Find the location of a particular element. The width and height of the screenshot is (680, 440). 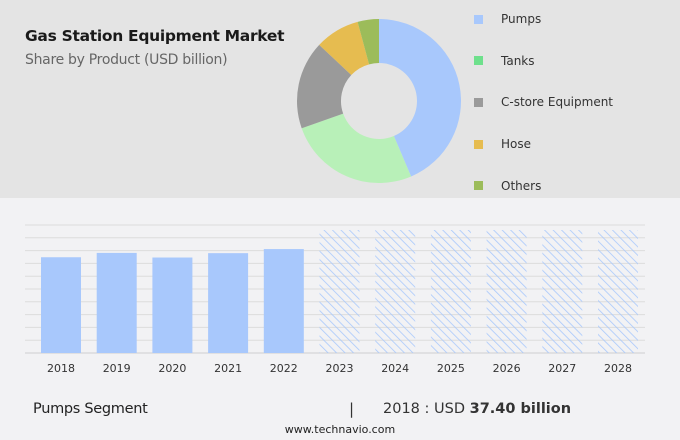

legend-item: Tanks is located at coordinates (504, 61).